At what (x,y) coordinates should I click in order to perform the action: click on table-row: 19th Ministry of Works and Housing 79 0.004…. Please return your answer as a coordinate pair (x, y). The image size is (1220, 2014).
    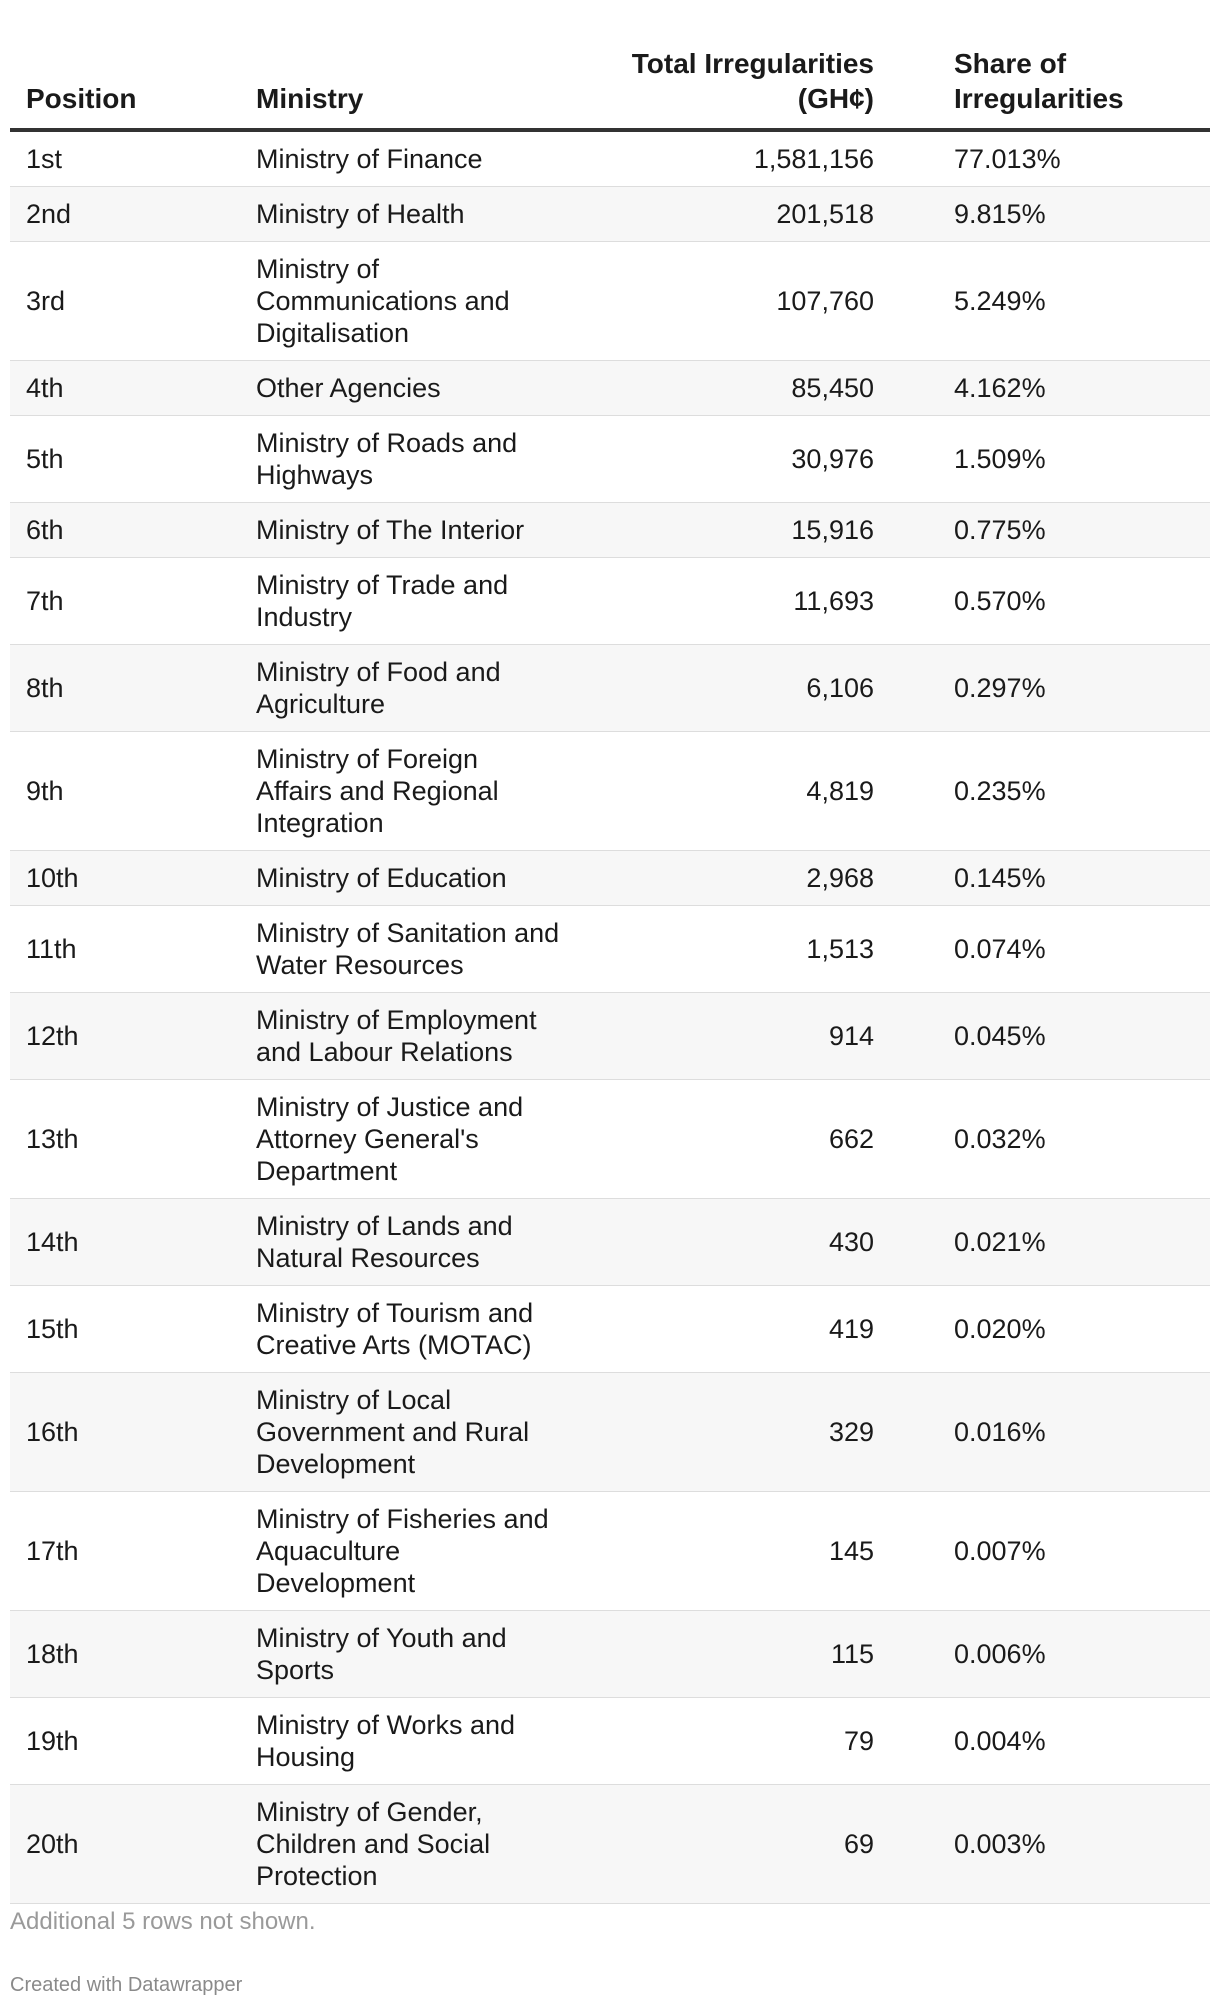
    Looking at the image, I should click on (610, 1741).